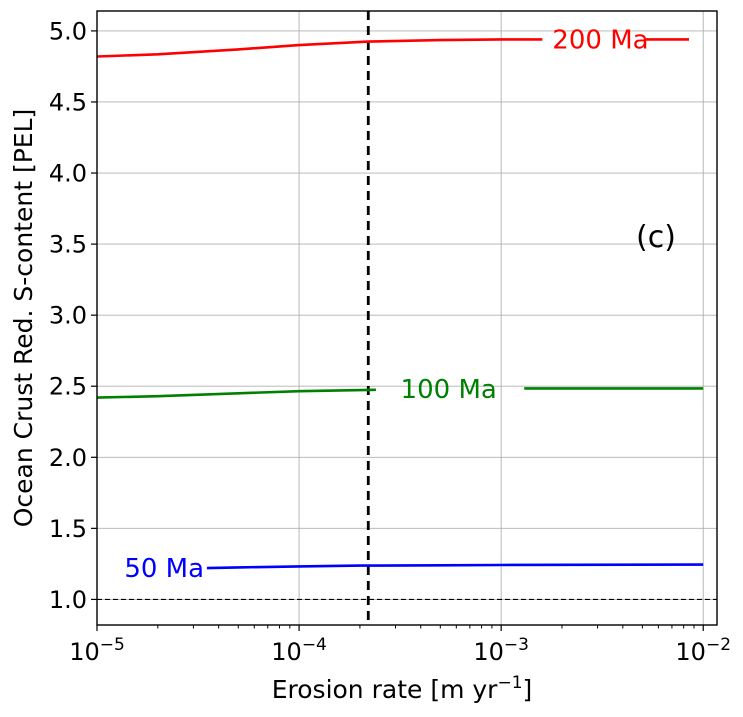  What do you see at coordinates (385, 689) in the screenshot?
I see `x-axis-label-main: Erosion rate [m yr` at bounding box center [385, 689].